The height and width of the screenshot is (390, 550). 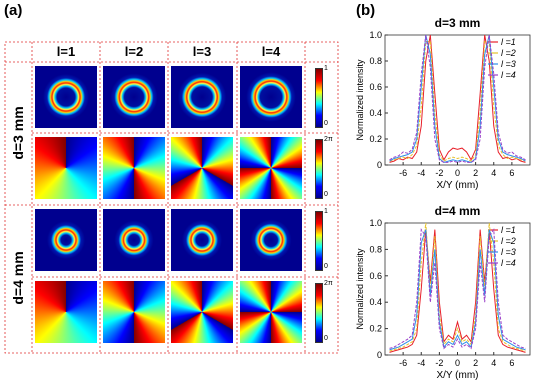 I want to click on column-header: l=4, so click(x=271, y=51).